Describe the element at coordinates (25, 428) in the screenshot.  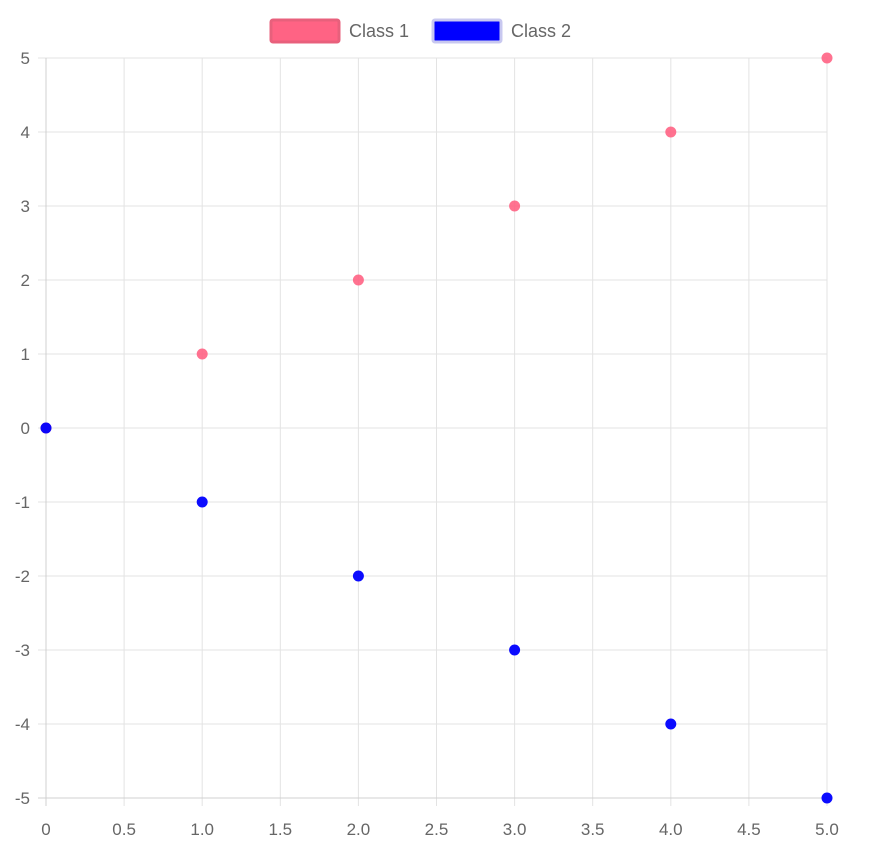
I see `y-tick-label: 0` at that location.